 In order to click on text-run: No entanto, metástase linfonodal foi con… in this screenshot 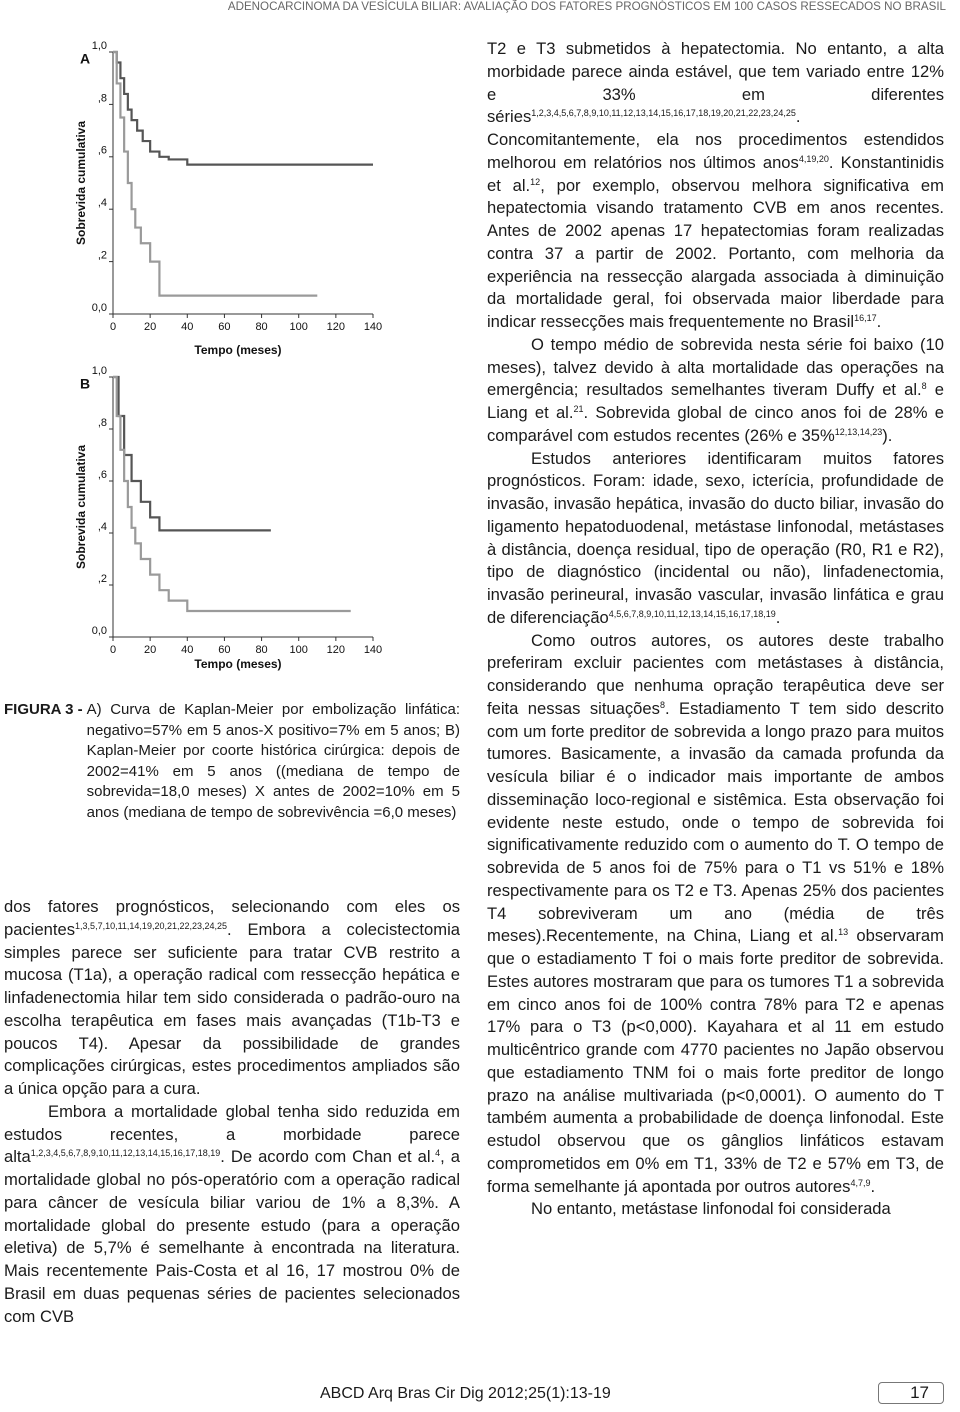, I will do `click(711, 1209)`.